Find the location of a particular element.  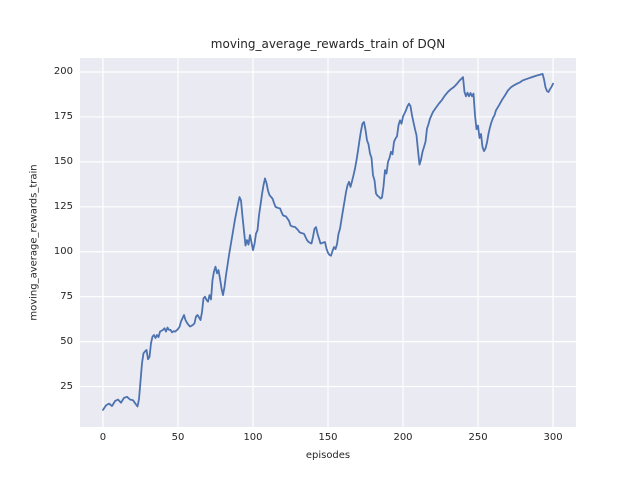

x-tick-label: 50 is located at coordinates (178, 437).